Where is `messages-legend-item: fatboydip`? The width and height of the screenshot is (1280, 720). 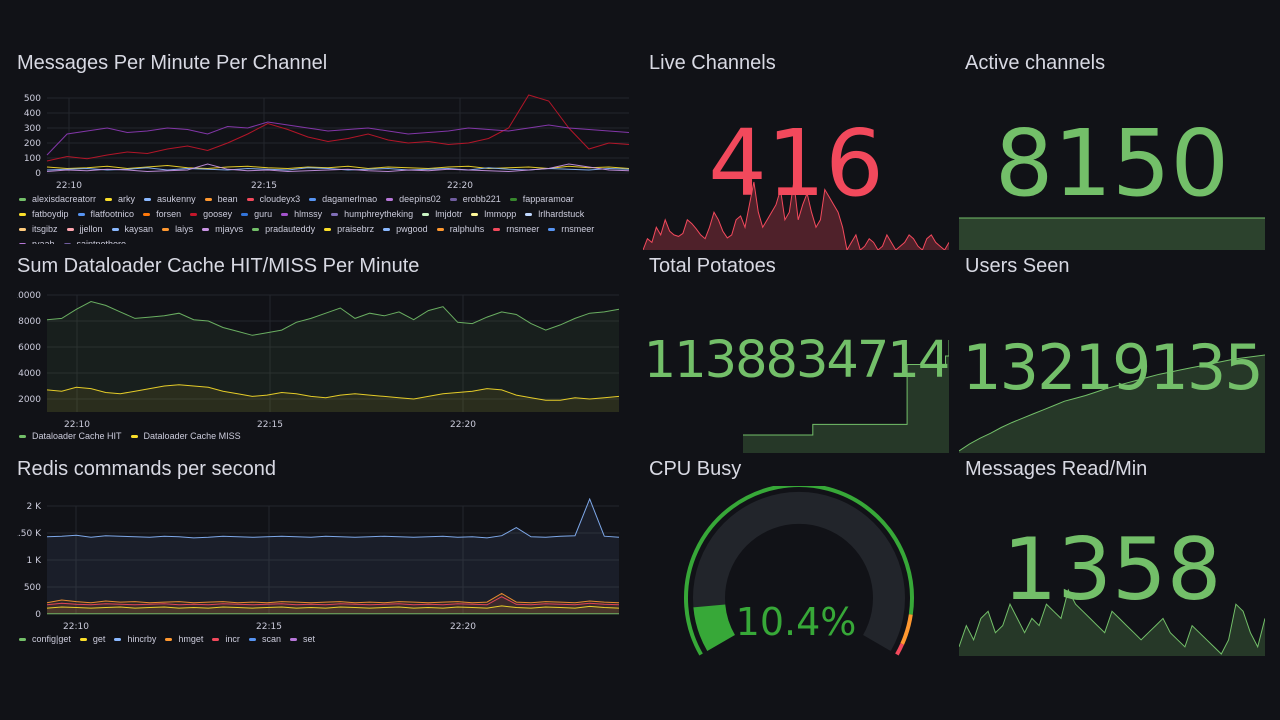 messages-legend-item: fatboydip is located at coordinates (44, 214).